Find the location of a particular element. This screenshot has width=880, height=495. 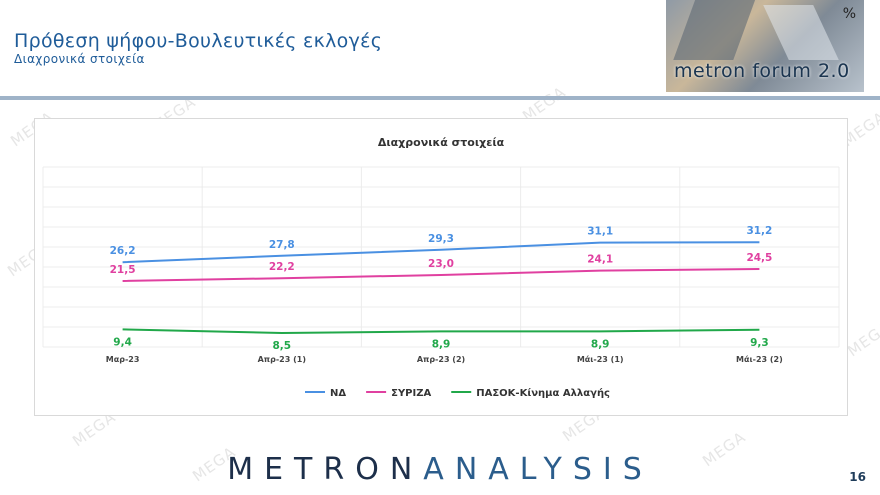

header-divider is located at coordinates (440, 98).